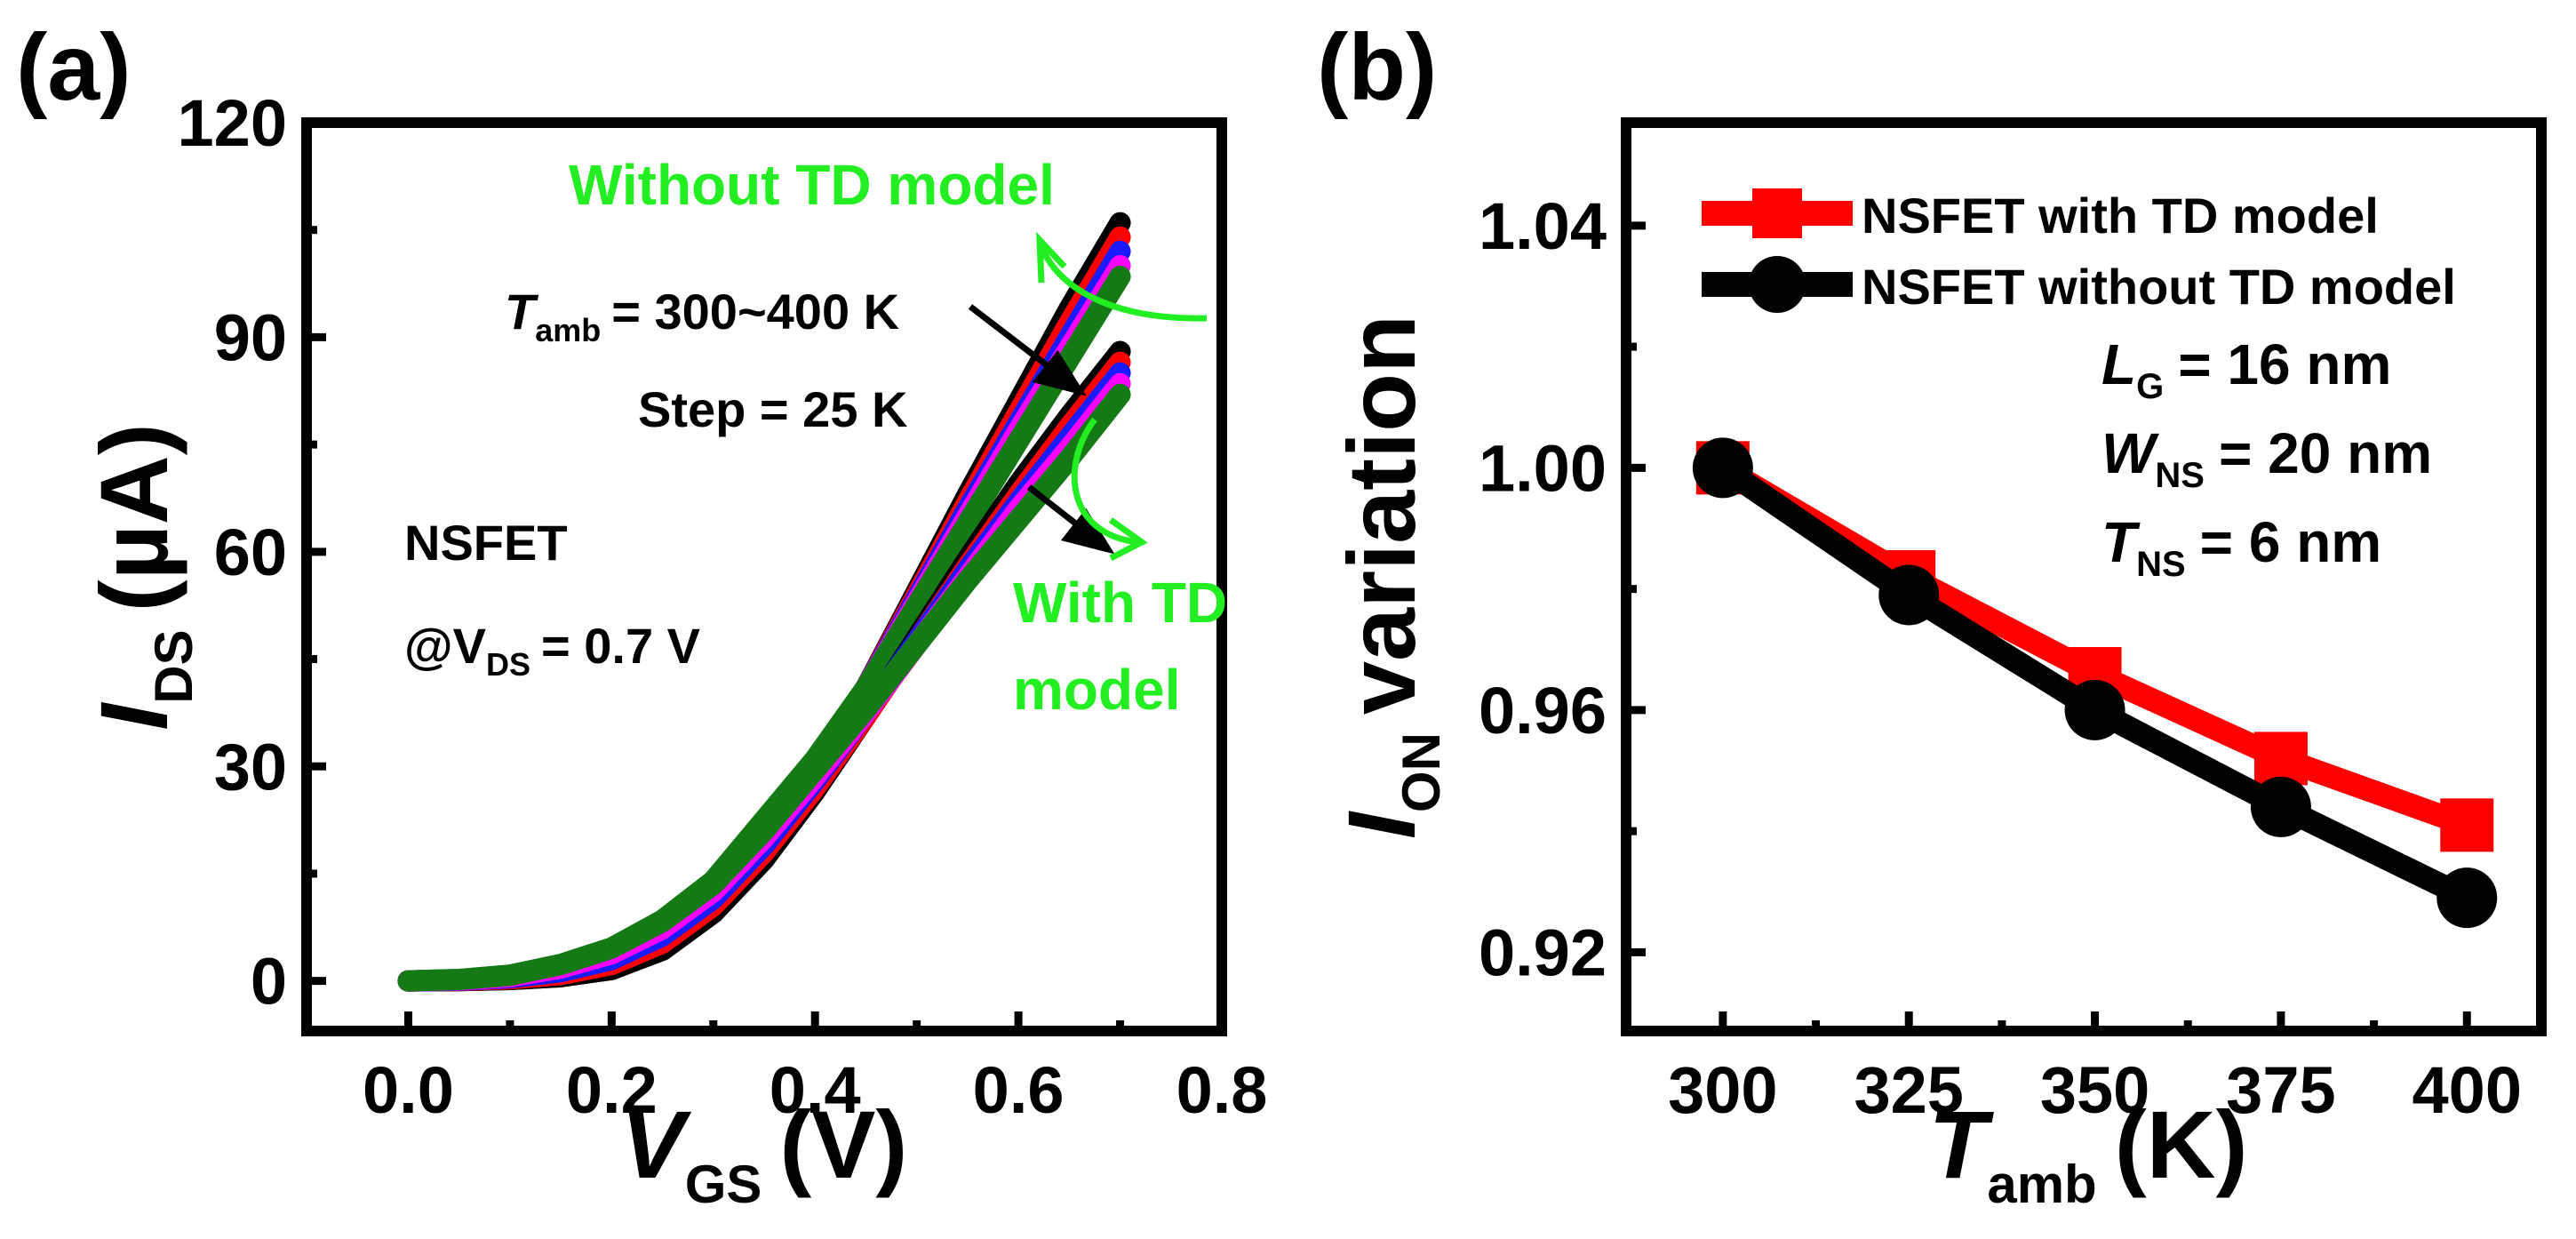 Image resolution: width=2576 pixels, height=1239 pixels. What do you see at coordinates (773, 409) in the screenshot?
I see `step-annotation: Step = 25 K` at bounding box center [773, 409].